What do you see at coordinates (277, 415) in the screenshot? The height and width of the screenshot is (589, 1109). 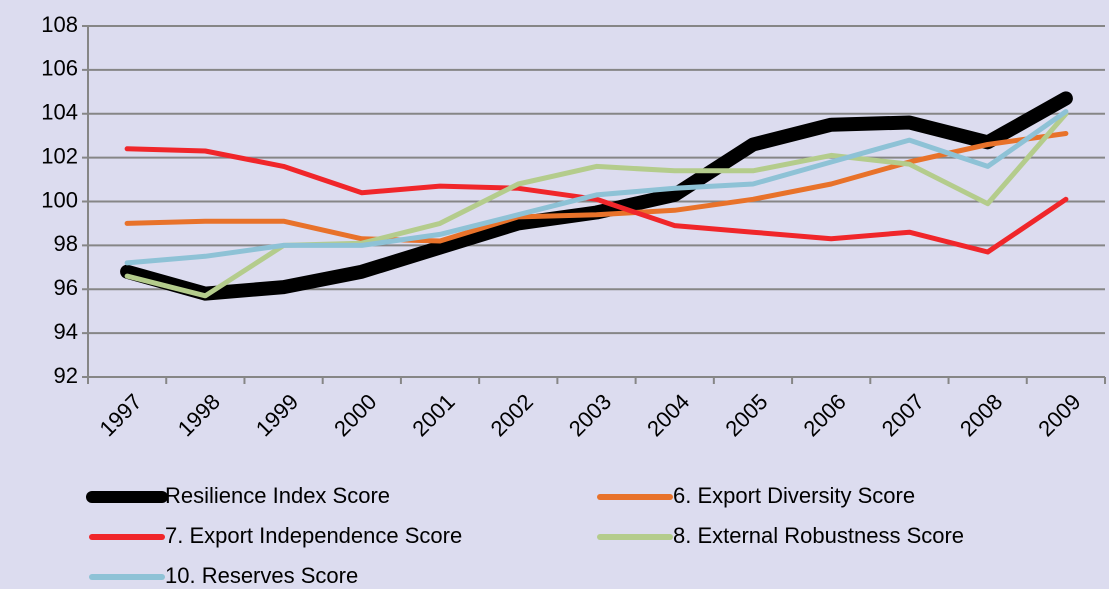 I see `x-tick-label: 1999` at bounding box center [277, 415].